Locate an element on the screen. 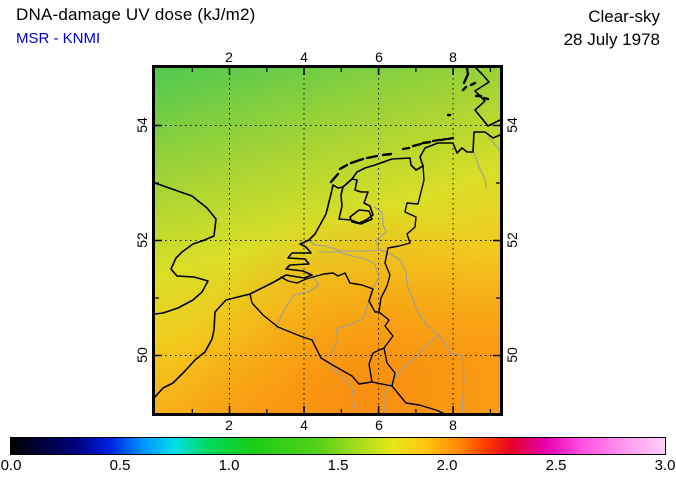 The image size is (676, 480). colorbar-gradient is located at coordinates (338, 446).